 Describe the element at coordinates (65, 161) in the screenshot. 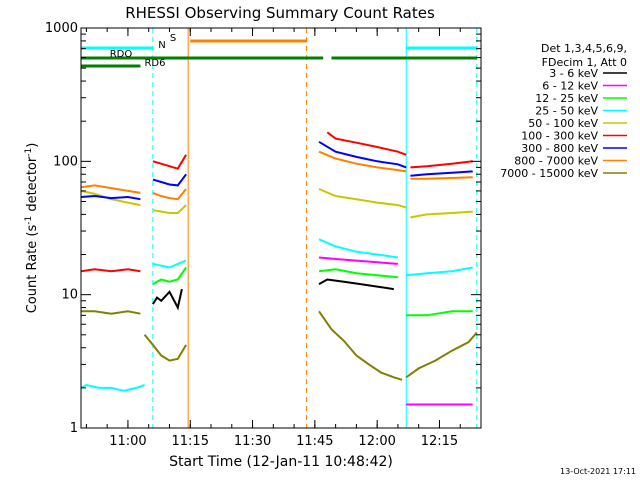

I see `y-tick-label-2: 100` at that location.